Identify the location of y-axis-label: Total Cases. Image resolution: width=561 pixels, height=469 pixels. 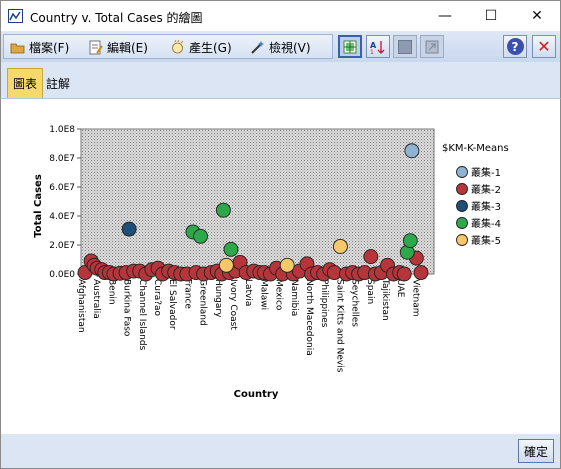
(38, 206).